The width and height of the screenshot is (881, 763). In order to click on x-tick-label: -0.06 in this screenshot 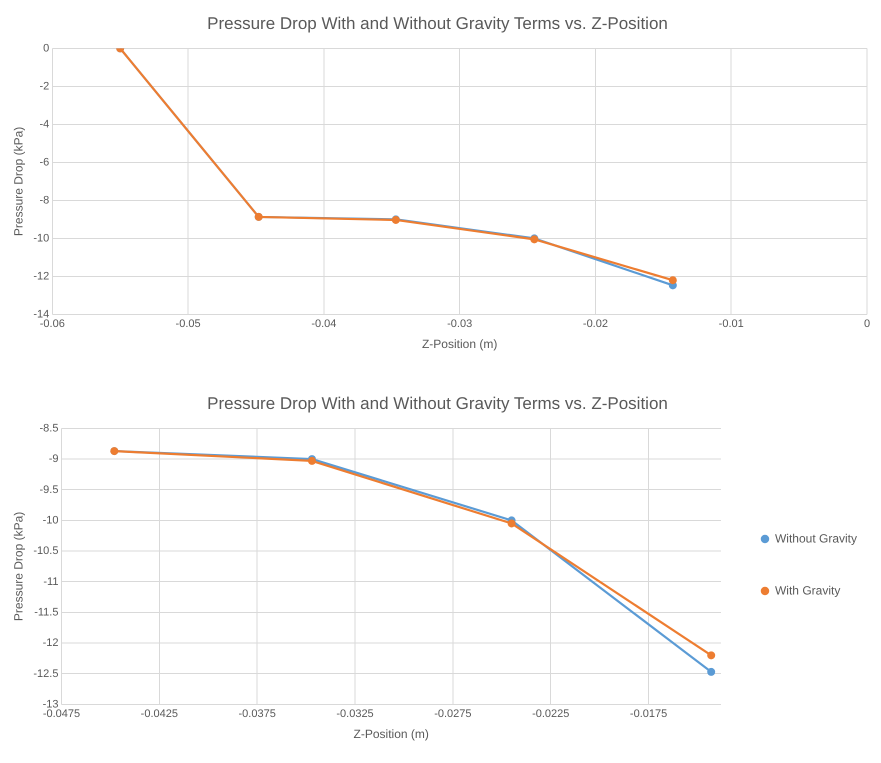, I will do `click(52, 324)`.